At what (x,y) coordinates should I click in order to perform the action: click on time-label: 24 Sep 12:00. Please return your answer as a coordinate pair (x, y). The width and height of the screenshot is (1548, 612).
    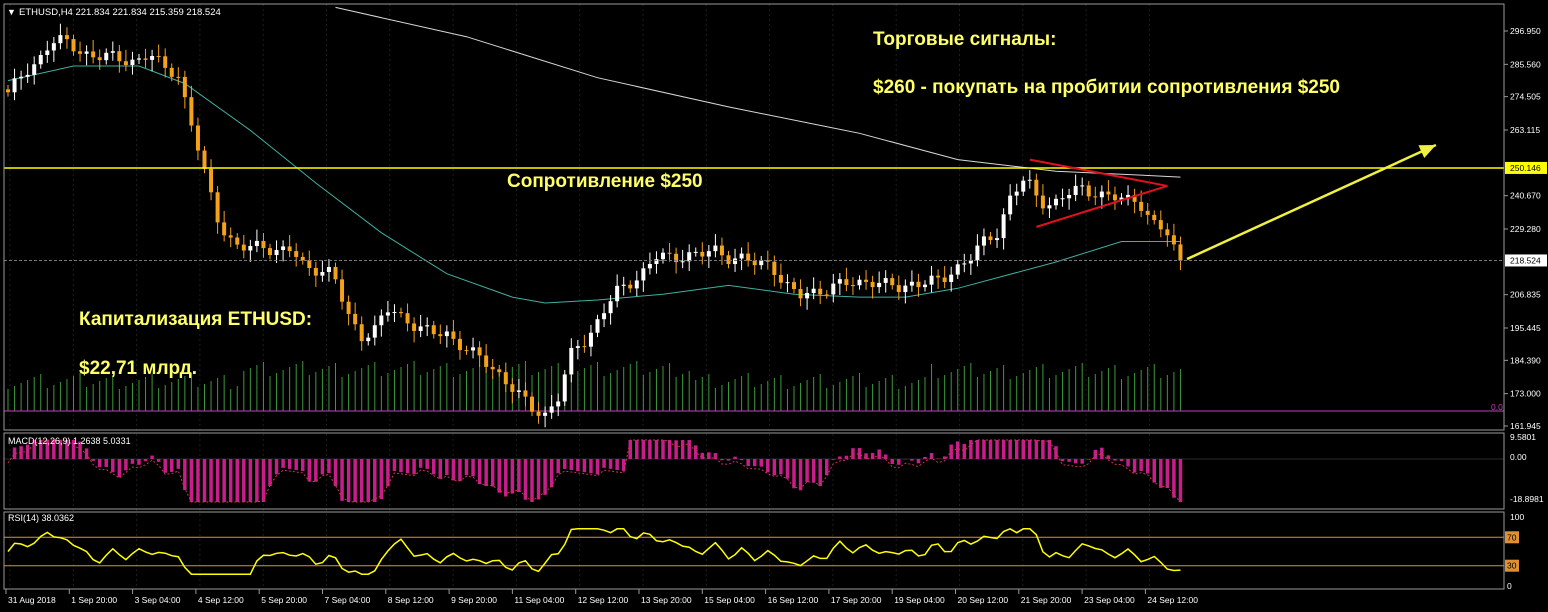
    Looking at the image, I should click on (1172, 600).